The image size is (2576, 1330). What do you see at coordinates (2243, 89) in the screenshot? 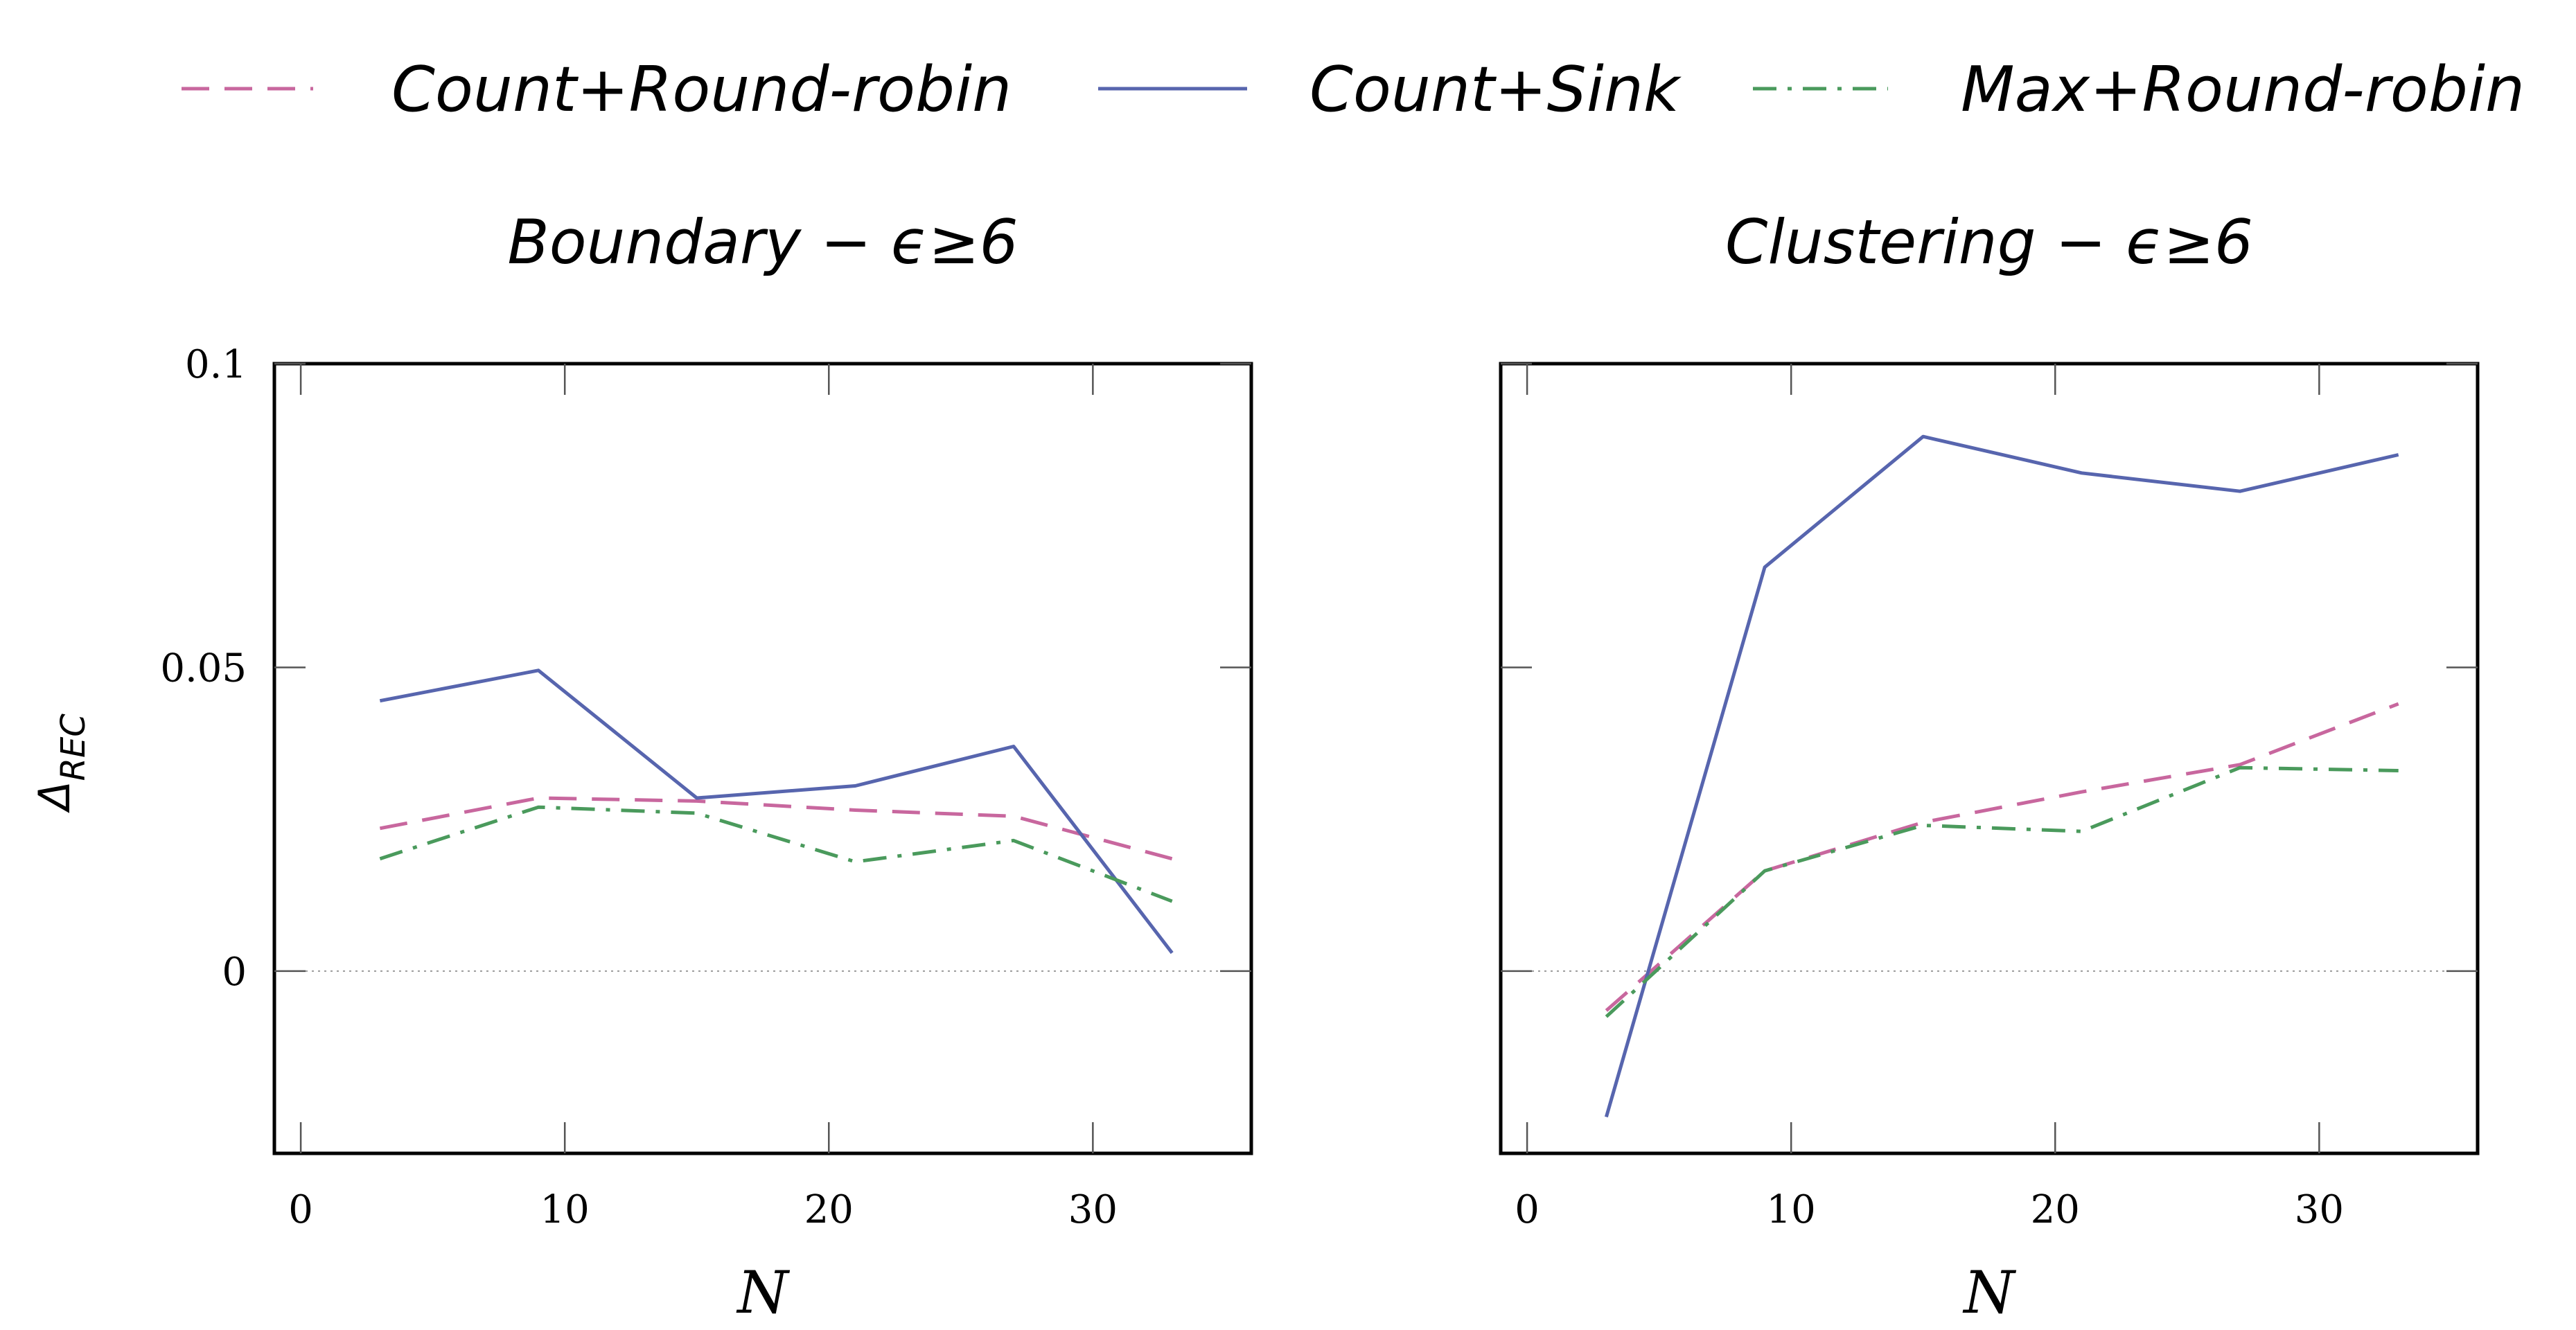
I see `legend-label-max_rr: Max+Round-robin` at bounding box center [2243, 89].